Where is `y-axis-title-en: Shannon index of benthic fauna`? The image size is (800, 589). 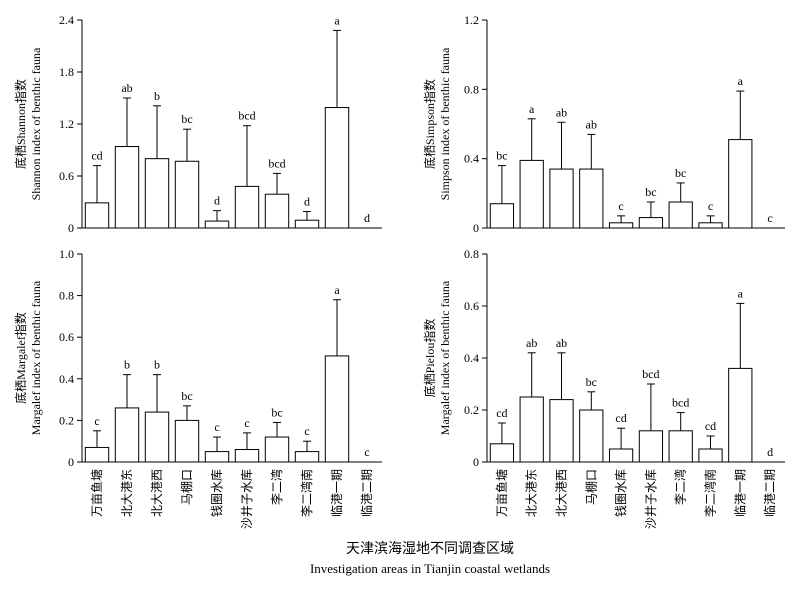 y-axis-title-en: Shannon index of benthic fauna is located at coordinates (36, 123).